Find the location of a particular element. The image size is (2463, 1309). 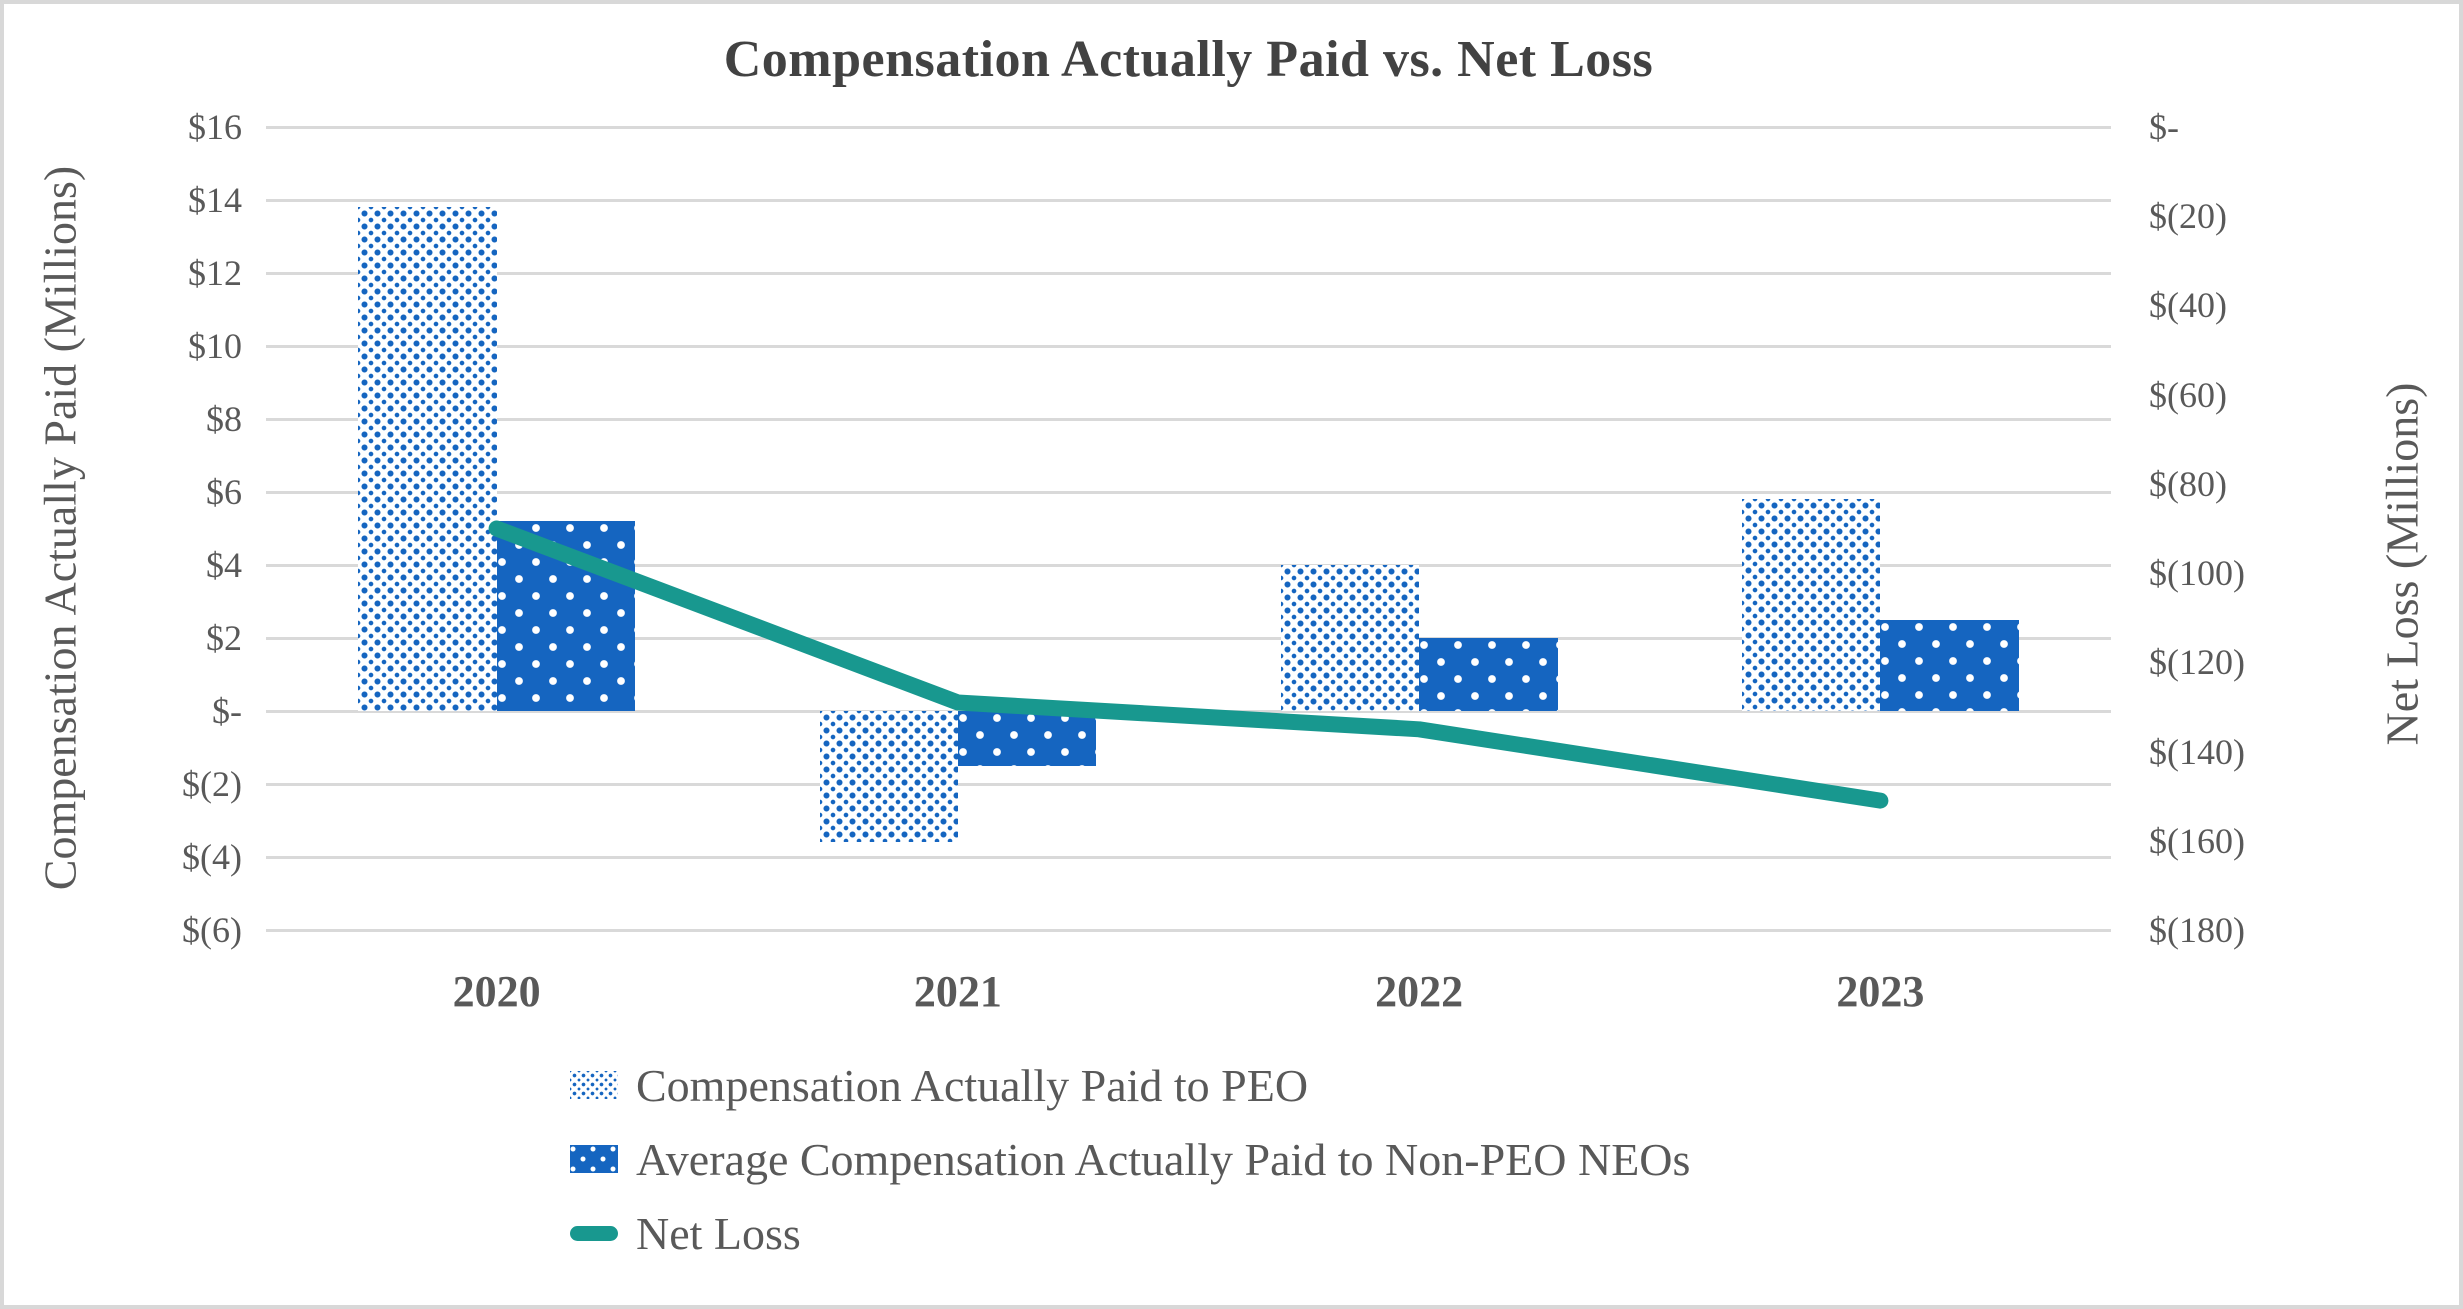

y-axis-tick-right: $(140) is located at coordinates (2197, 751).